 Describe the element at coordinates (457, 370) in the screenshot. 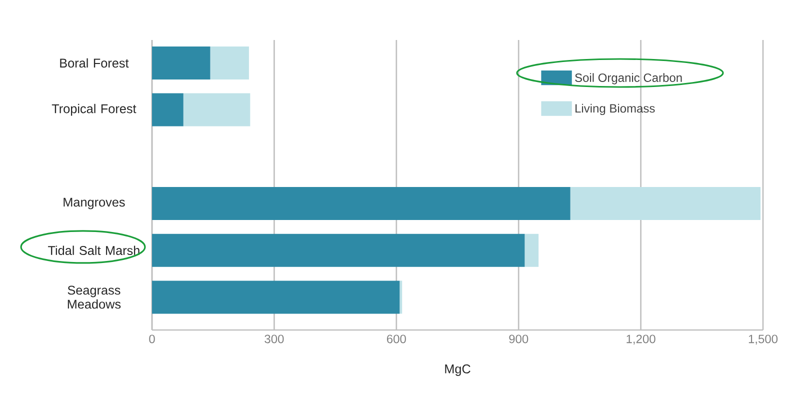

I see `x-axis-title: MgC` at that location.